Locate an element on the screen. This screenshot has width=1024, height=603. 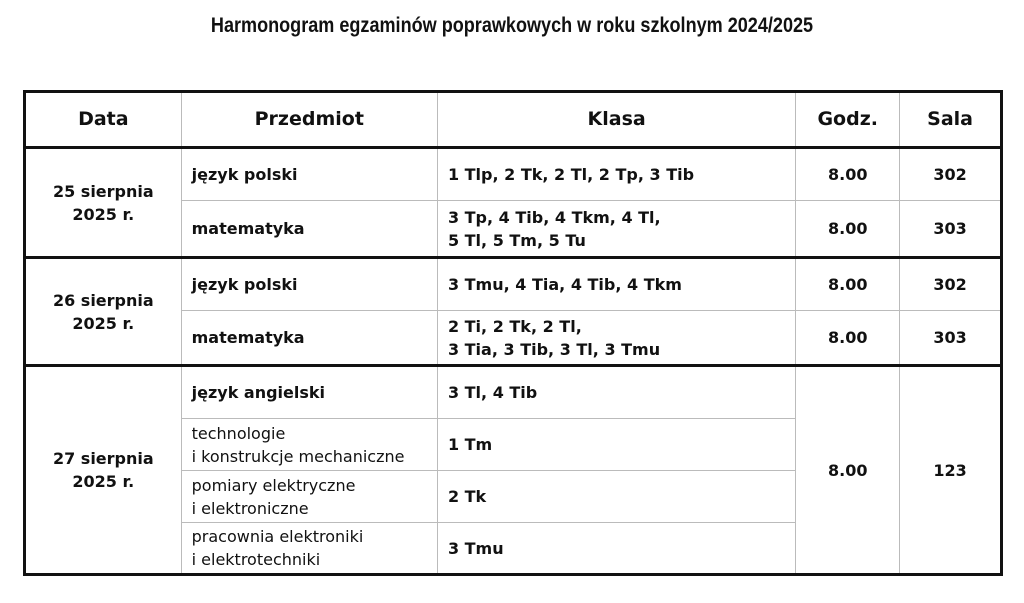
date-cell: 27 sierpnia 2025 r. is located at coordinates (103, 469).